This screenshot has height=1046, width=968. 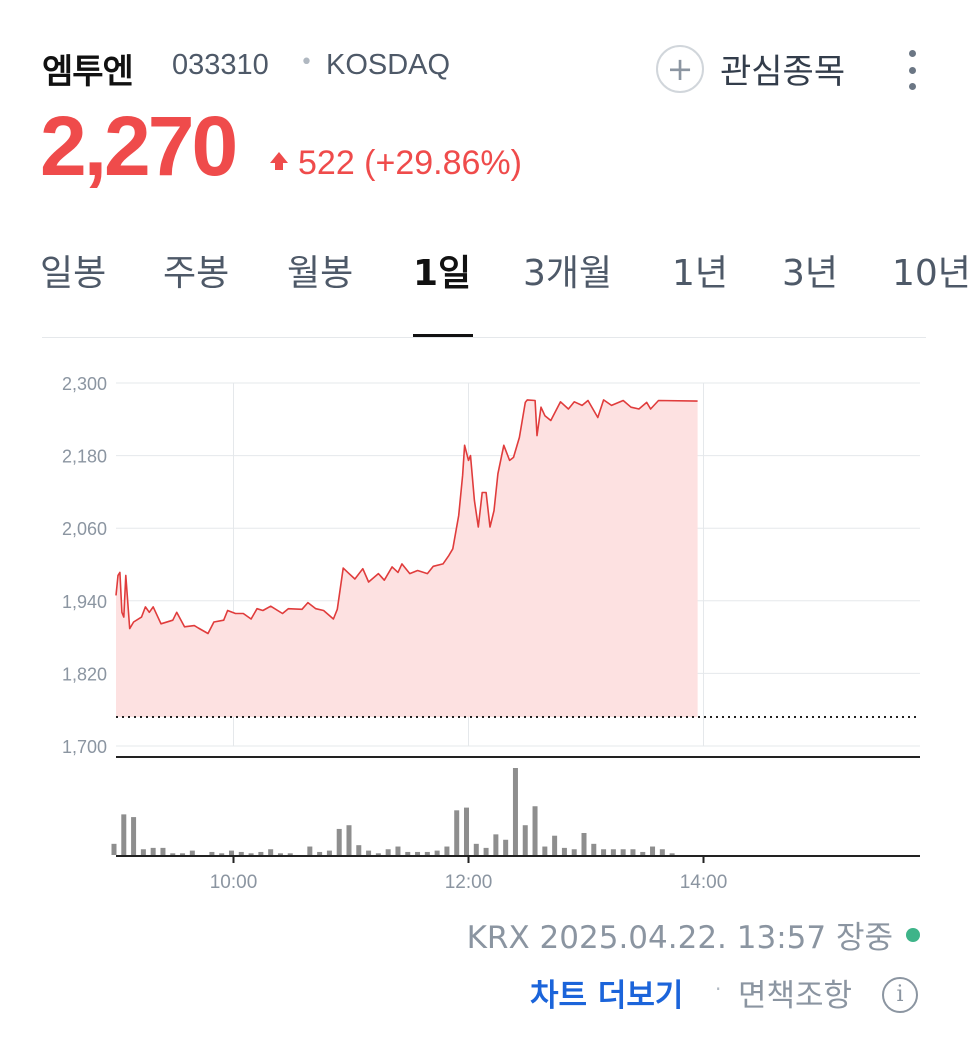 What do you see at coordinates (234, 882) in the screenshot?
I see `x-tick-label: 10:00` at bounding box center [234, 882].